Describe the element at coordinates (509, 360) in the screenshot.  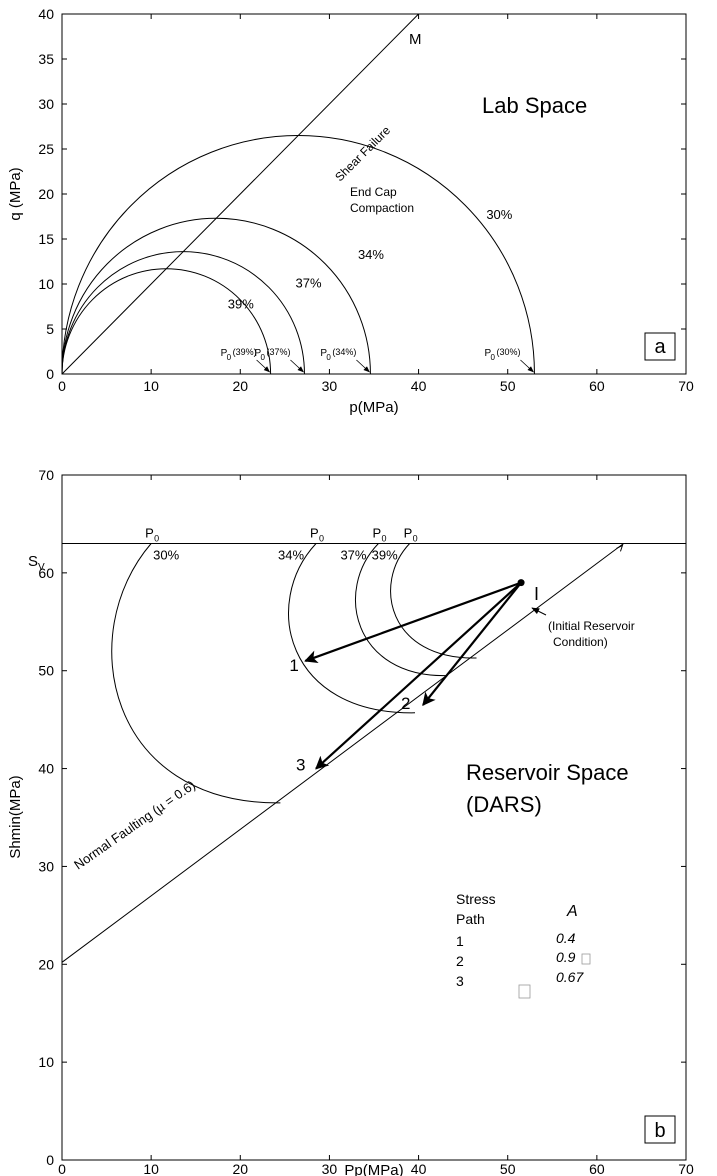
I see `p0-annotation: P 0(30%)` at that location.